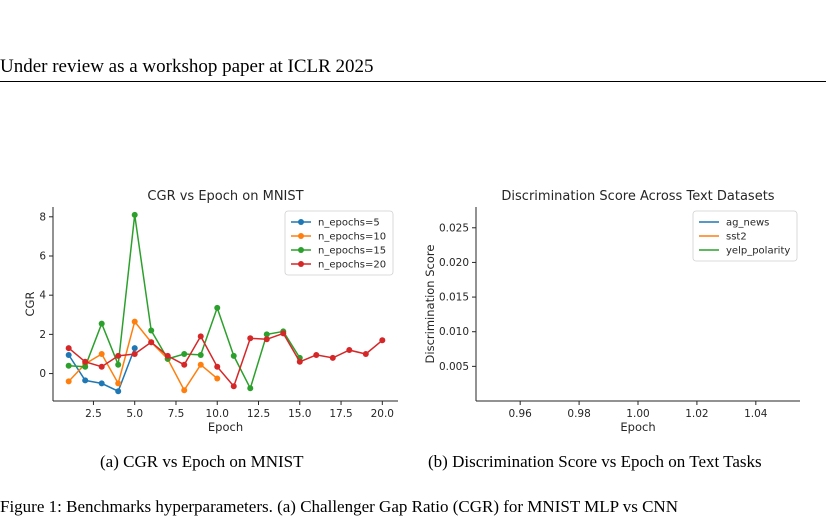  I want to click on series-line, so click(143, 355).